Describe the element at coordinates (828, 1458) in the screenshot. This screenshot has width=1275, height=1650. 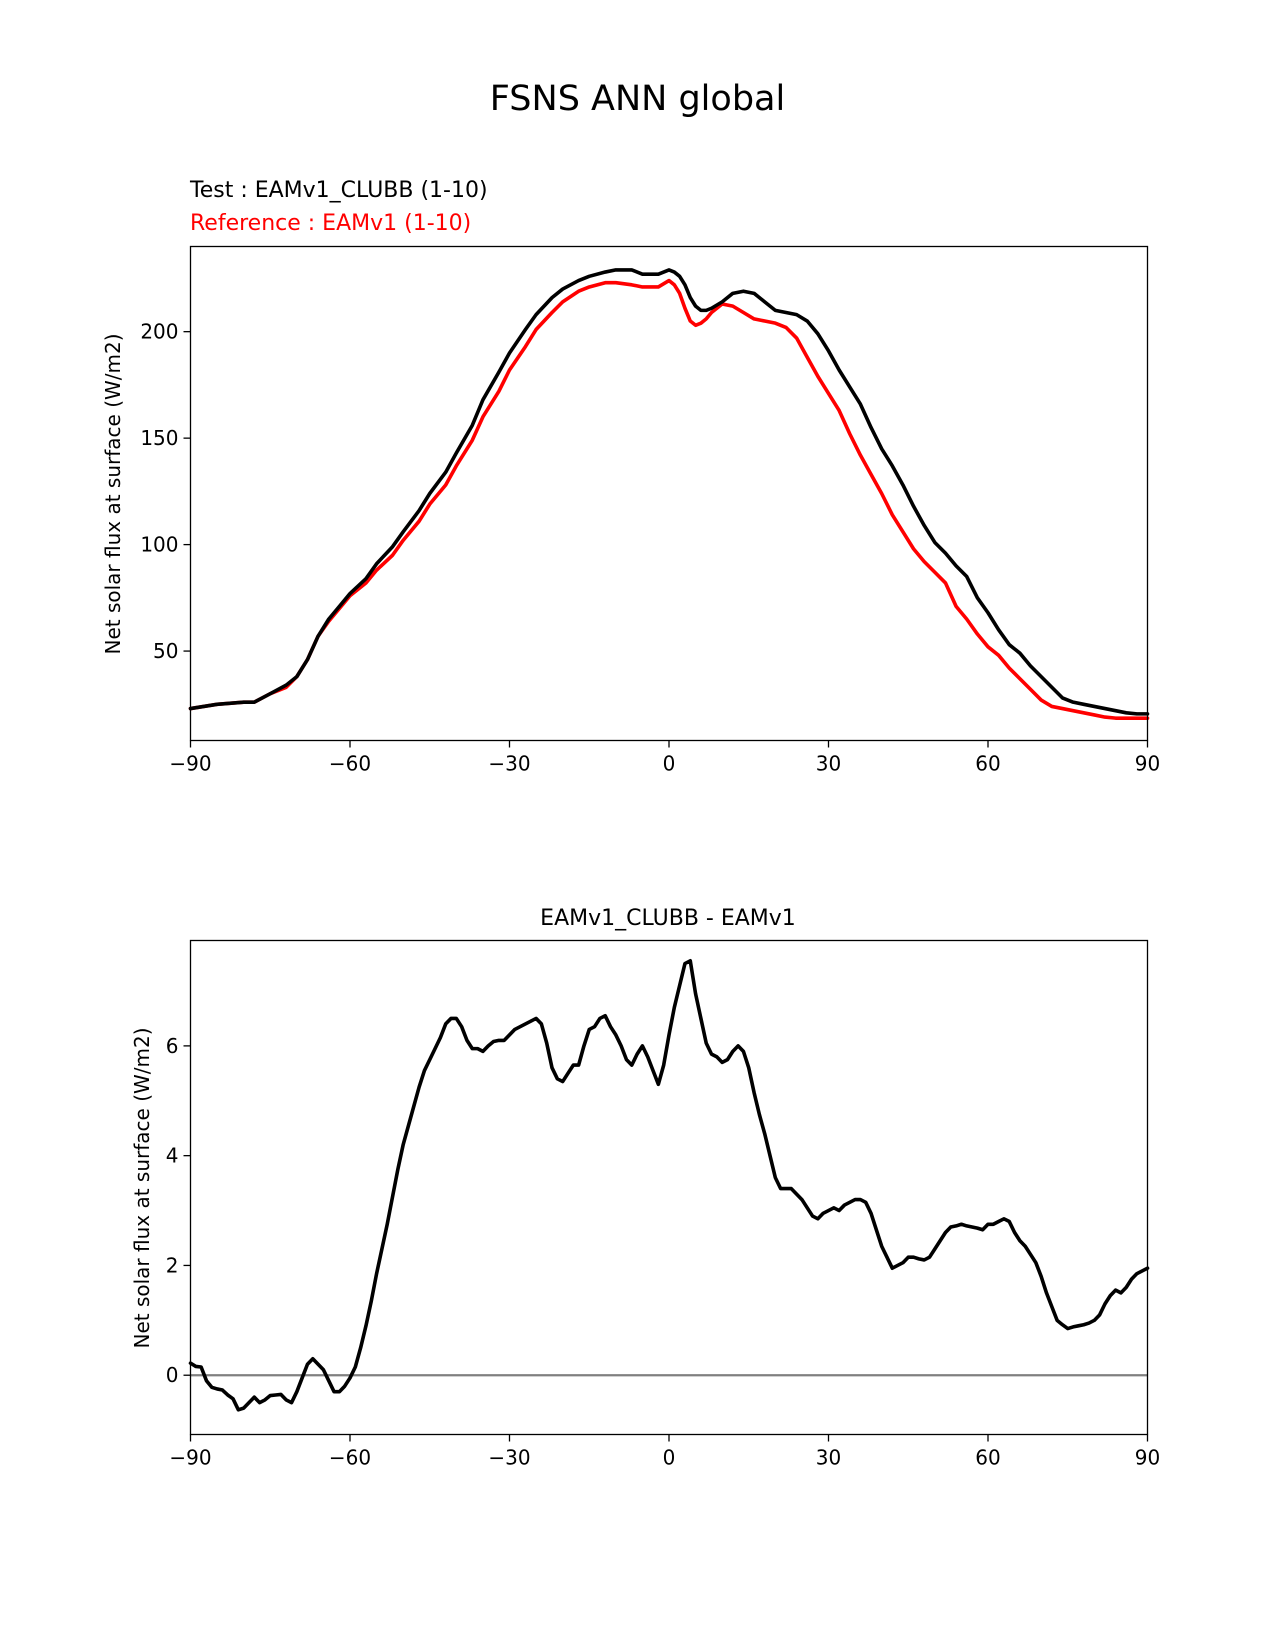
I see `bottom-x-tick-label: 30` at that location.